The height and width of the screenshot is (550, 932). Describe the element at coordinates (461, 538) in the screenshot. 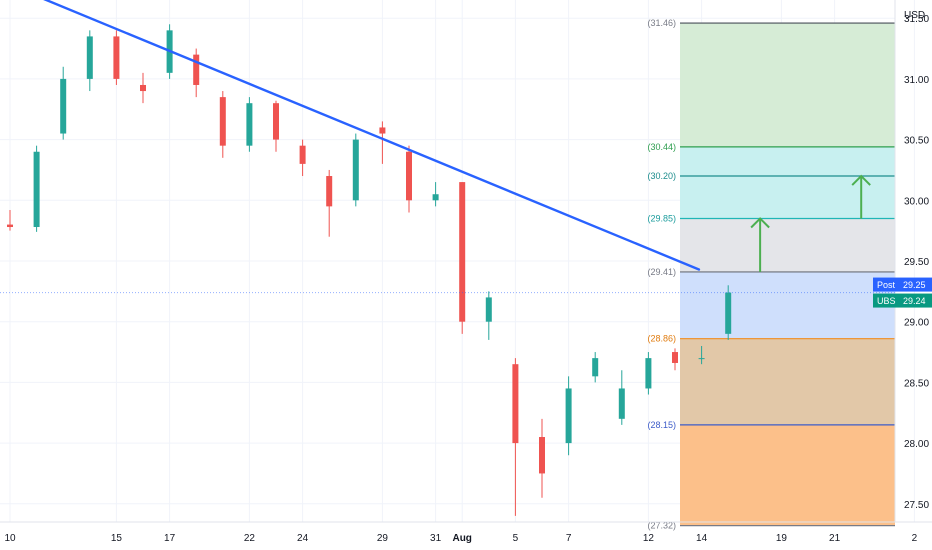

I see `x-tick-label-7: Aug` at that location.